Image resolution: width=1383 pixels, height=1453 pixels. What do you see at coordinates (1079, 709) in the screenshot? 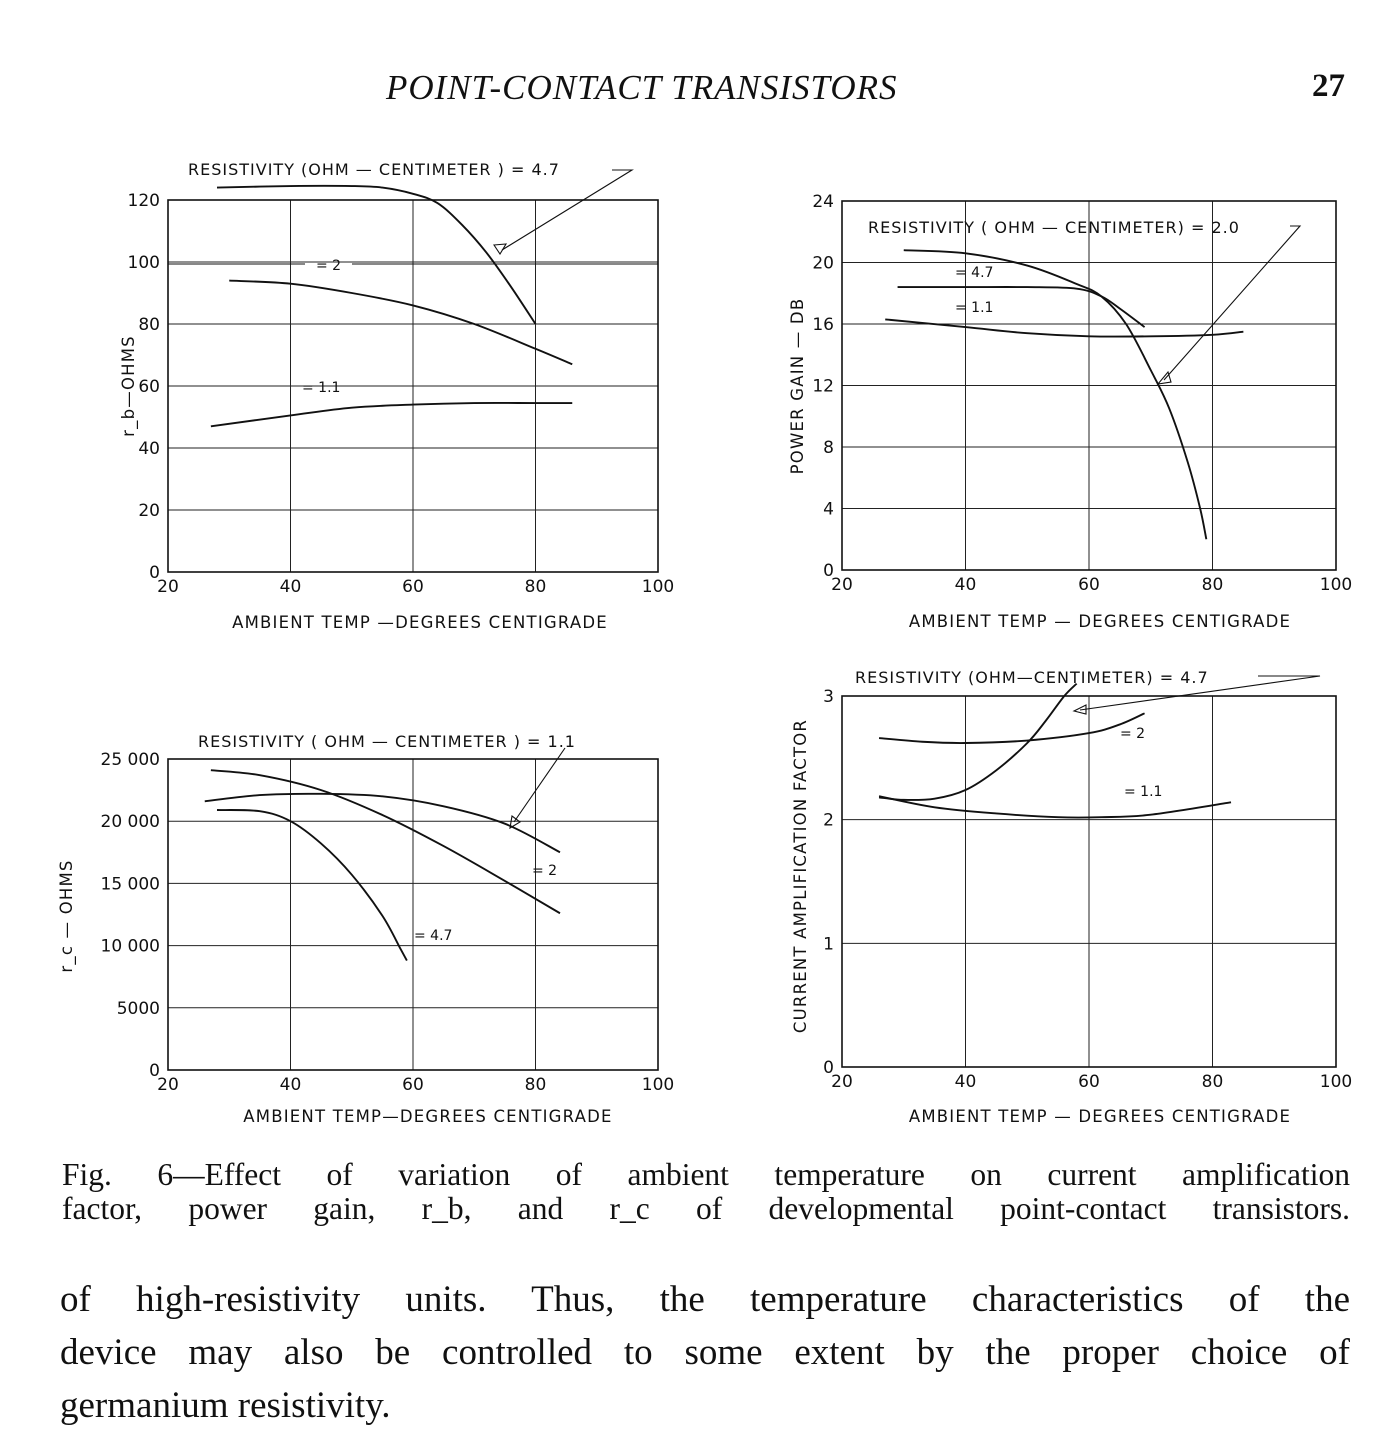
I see `chart-current-amplification-arrowhead` at bounding box center [1079, 709].